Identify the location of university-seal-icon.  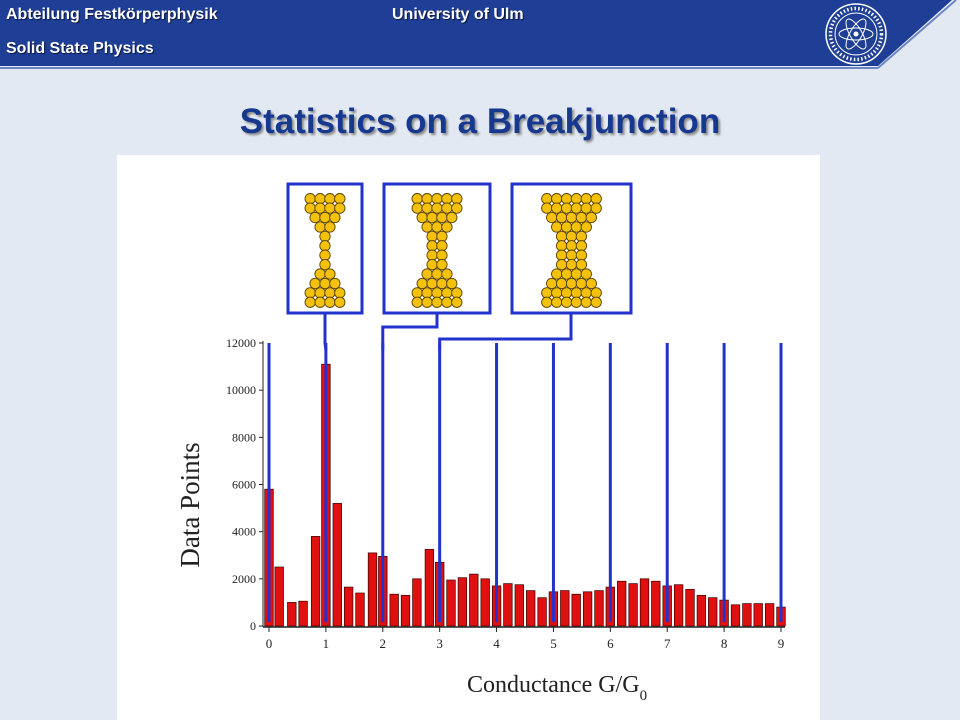
(856, 34).